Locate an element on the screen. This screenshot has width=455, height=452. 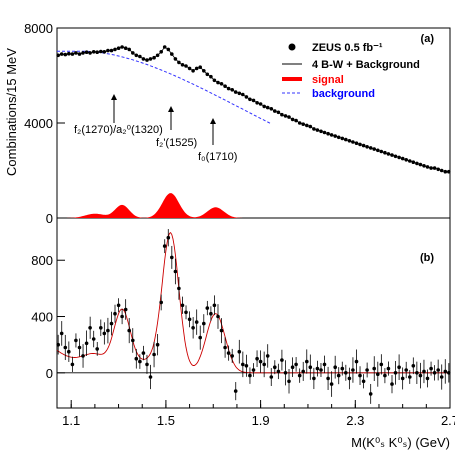
legend-fit-label: 4 B-W + Background is located at coordinates (366, 65).